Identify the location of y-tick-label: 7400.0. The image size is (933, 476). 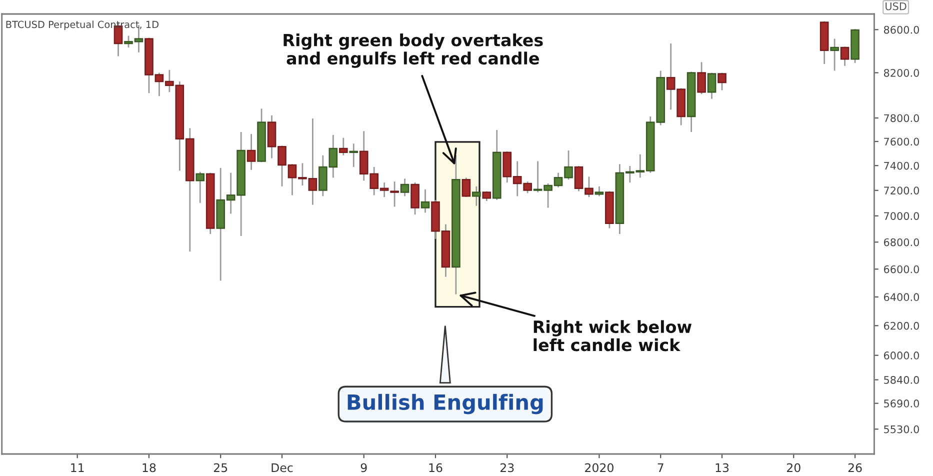
(902, 166).